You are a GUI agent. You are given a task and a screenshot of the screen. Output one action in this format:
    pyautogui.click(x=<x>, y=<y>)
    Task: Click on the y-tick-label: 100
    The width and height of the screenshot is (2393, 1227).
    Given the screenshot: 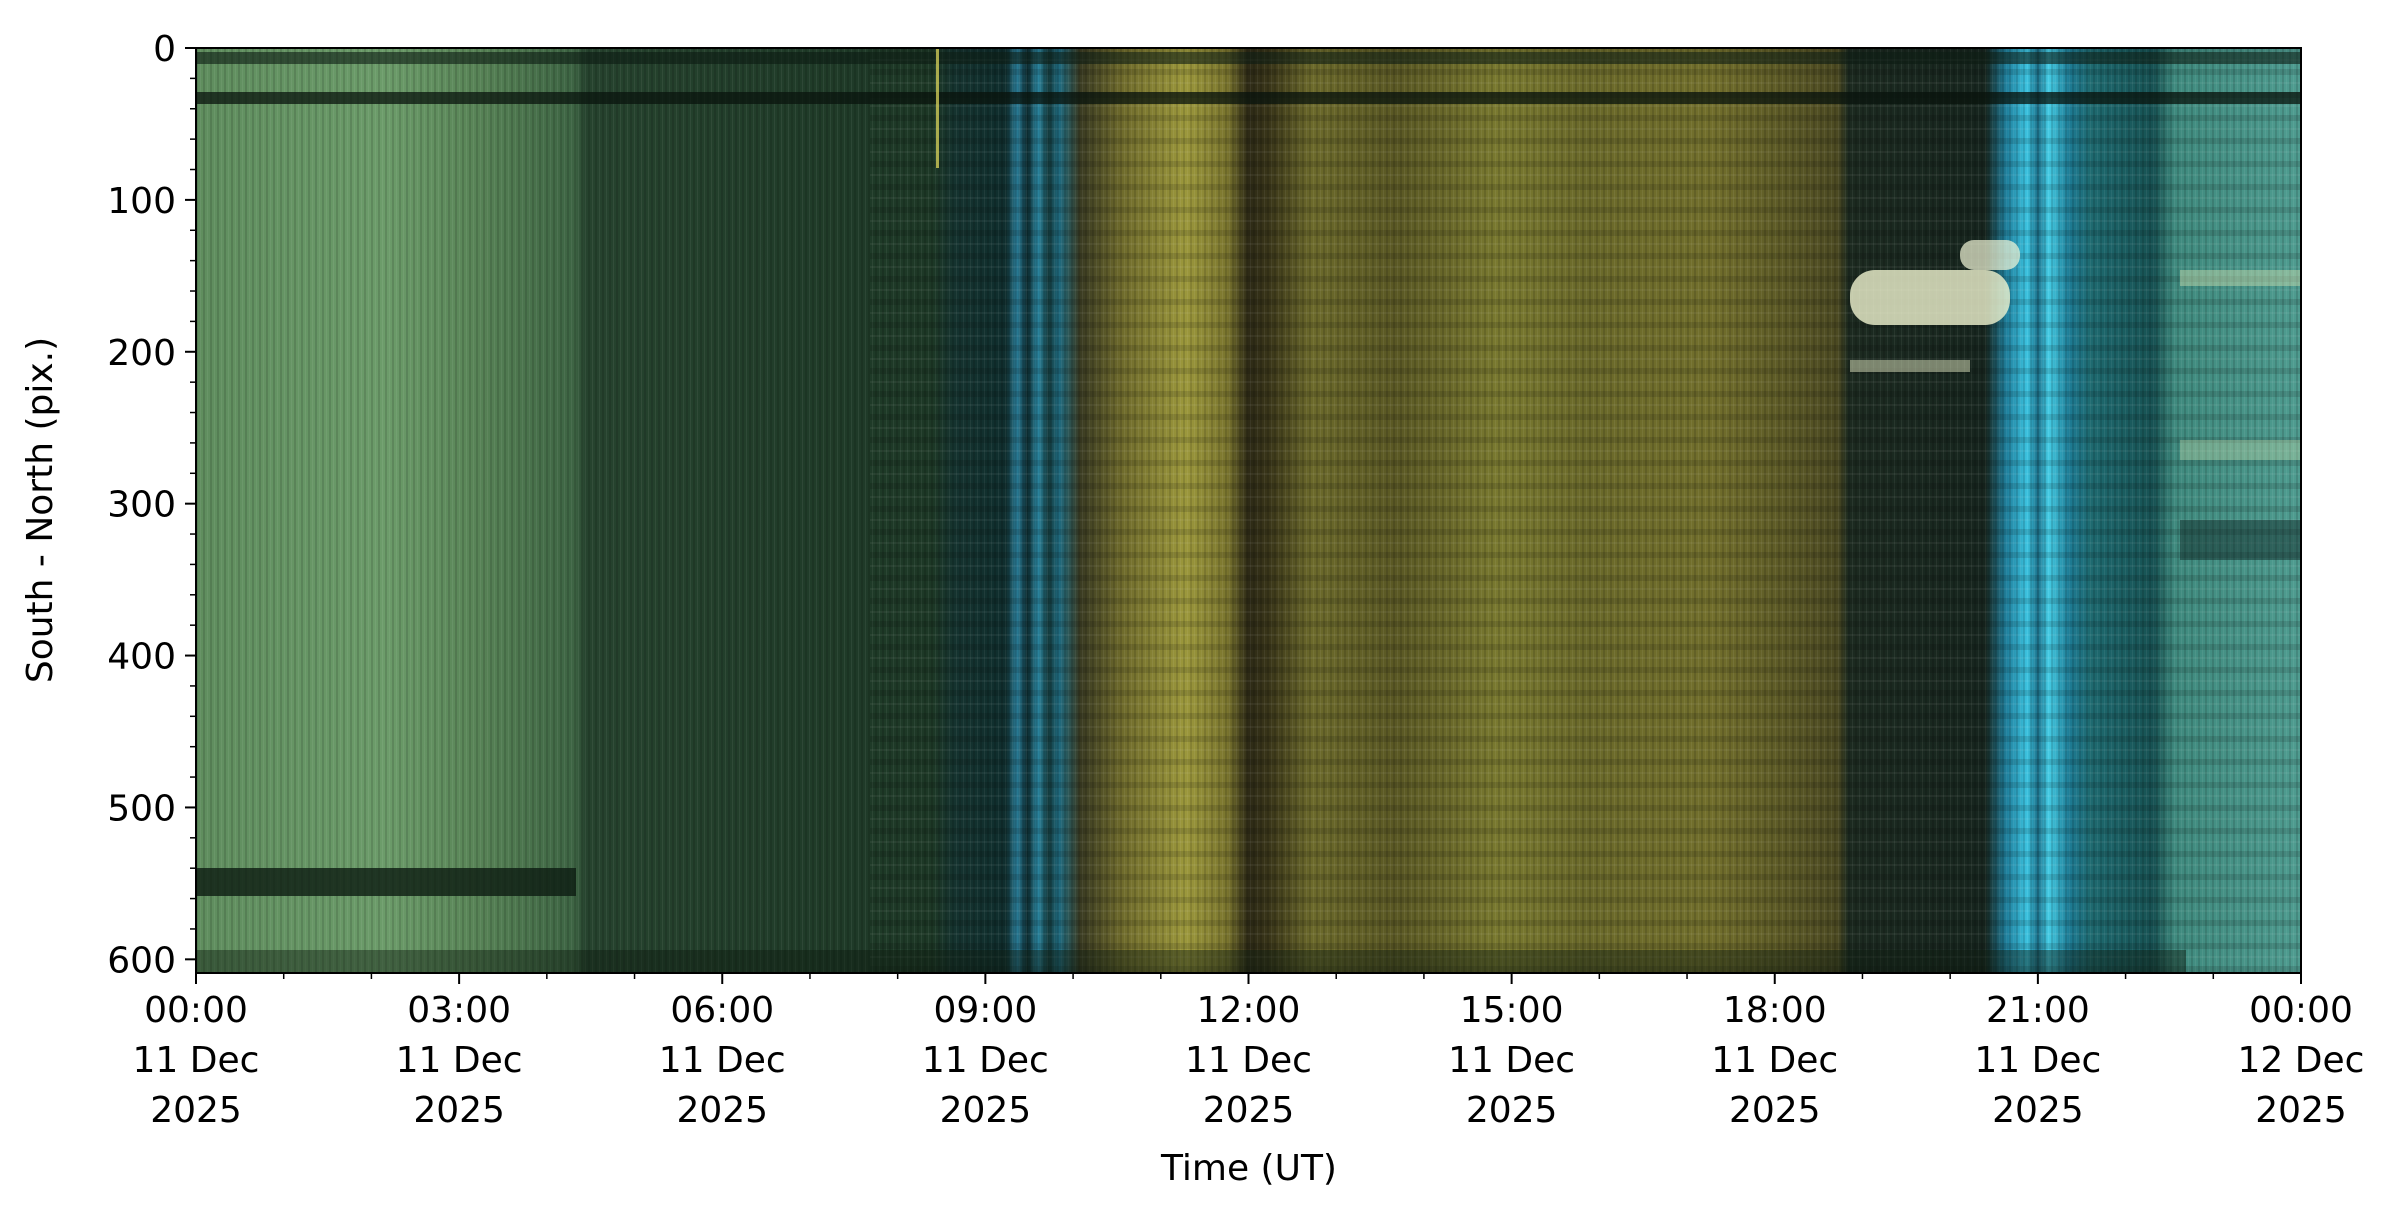 What is the action you would take?
    pyautogui.click(x=141, y=201)
    